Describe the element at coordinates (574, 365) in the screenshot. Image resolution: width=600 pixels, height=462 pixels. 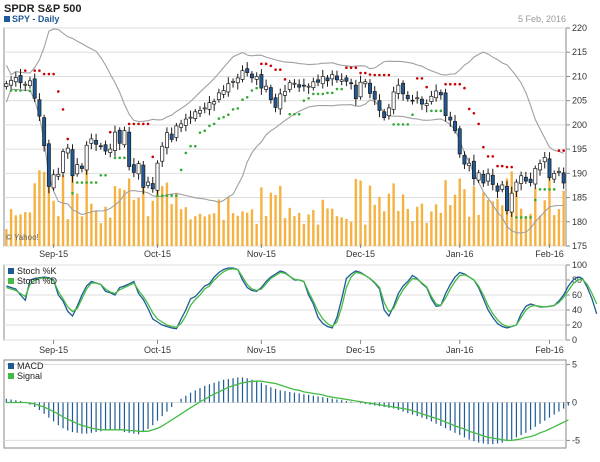
I see `macd-tick-label: 5` at that location.